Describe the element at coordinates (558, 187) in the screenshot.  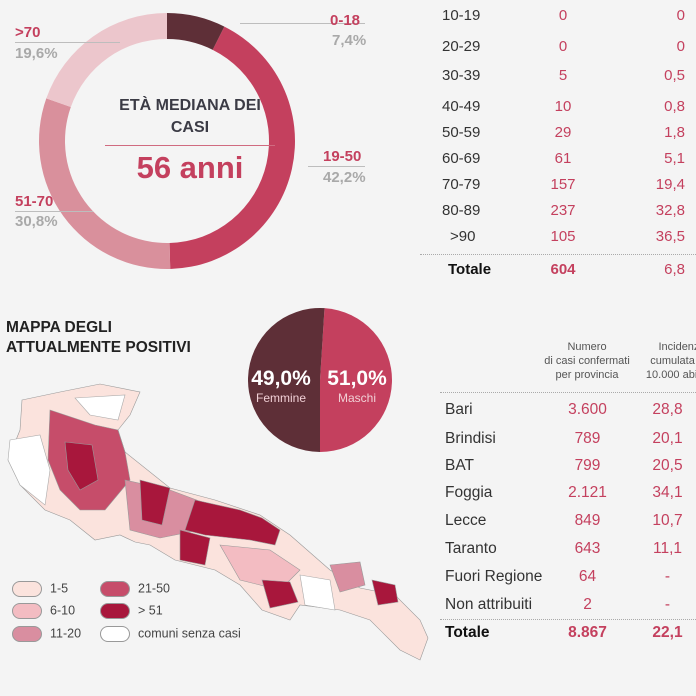
I see `table-row: 70-79 157 19,4` at that location.